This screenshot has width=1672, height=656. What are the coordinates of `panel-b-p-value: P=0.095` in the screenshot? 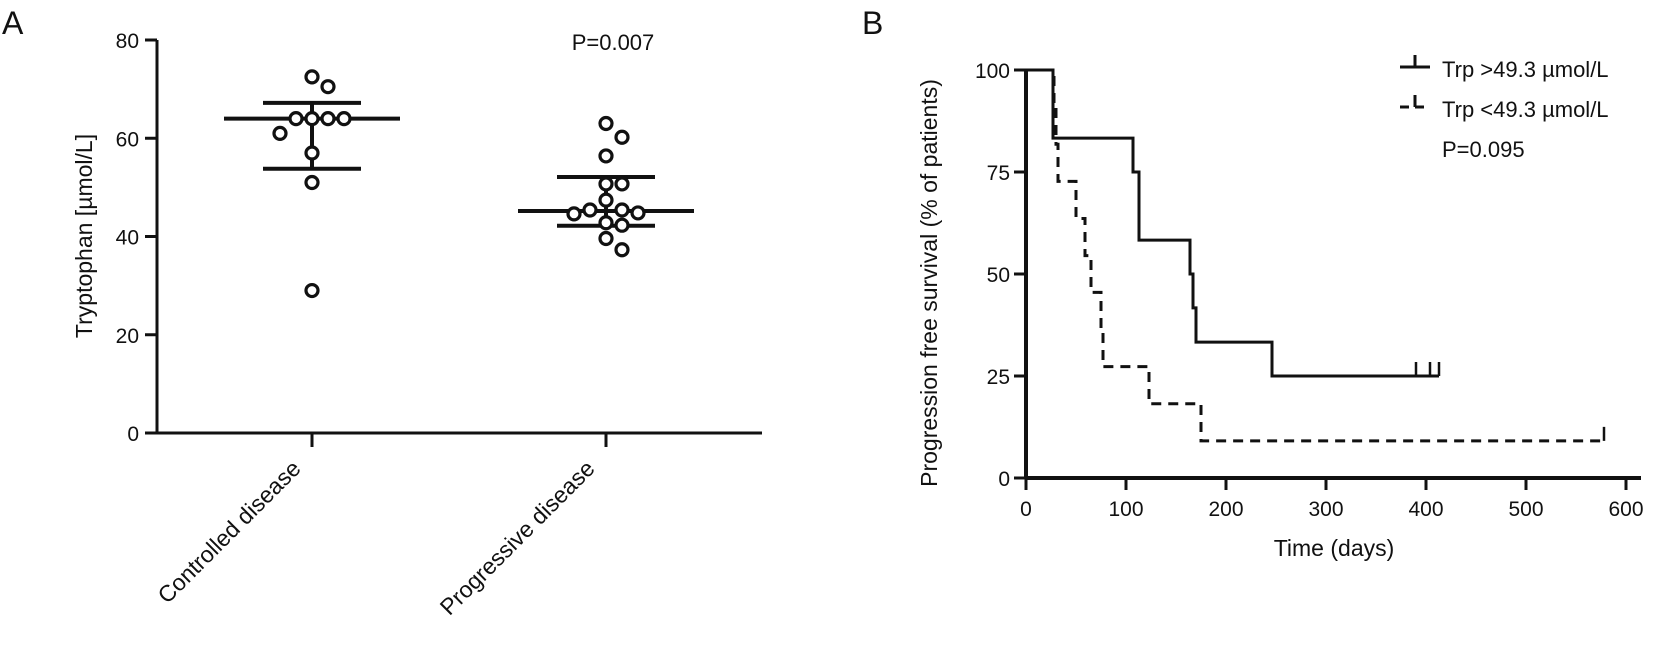 It's located at (1483, 149).